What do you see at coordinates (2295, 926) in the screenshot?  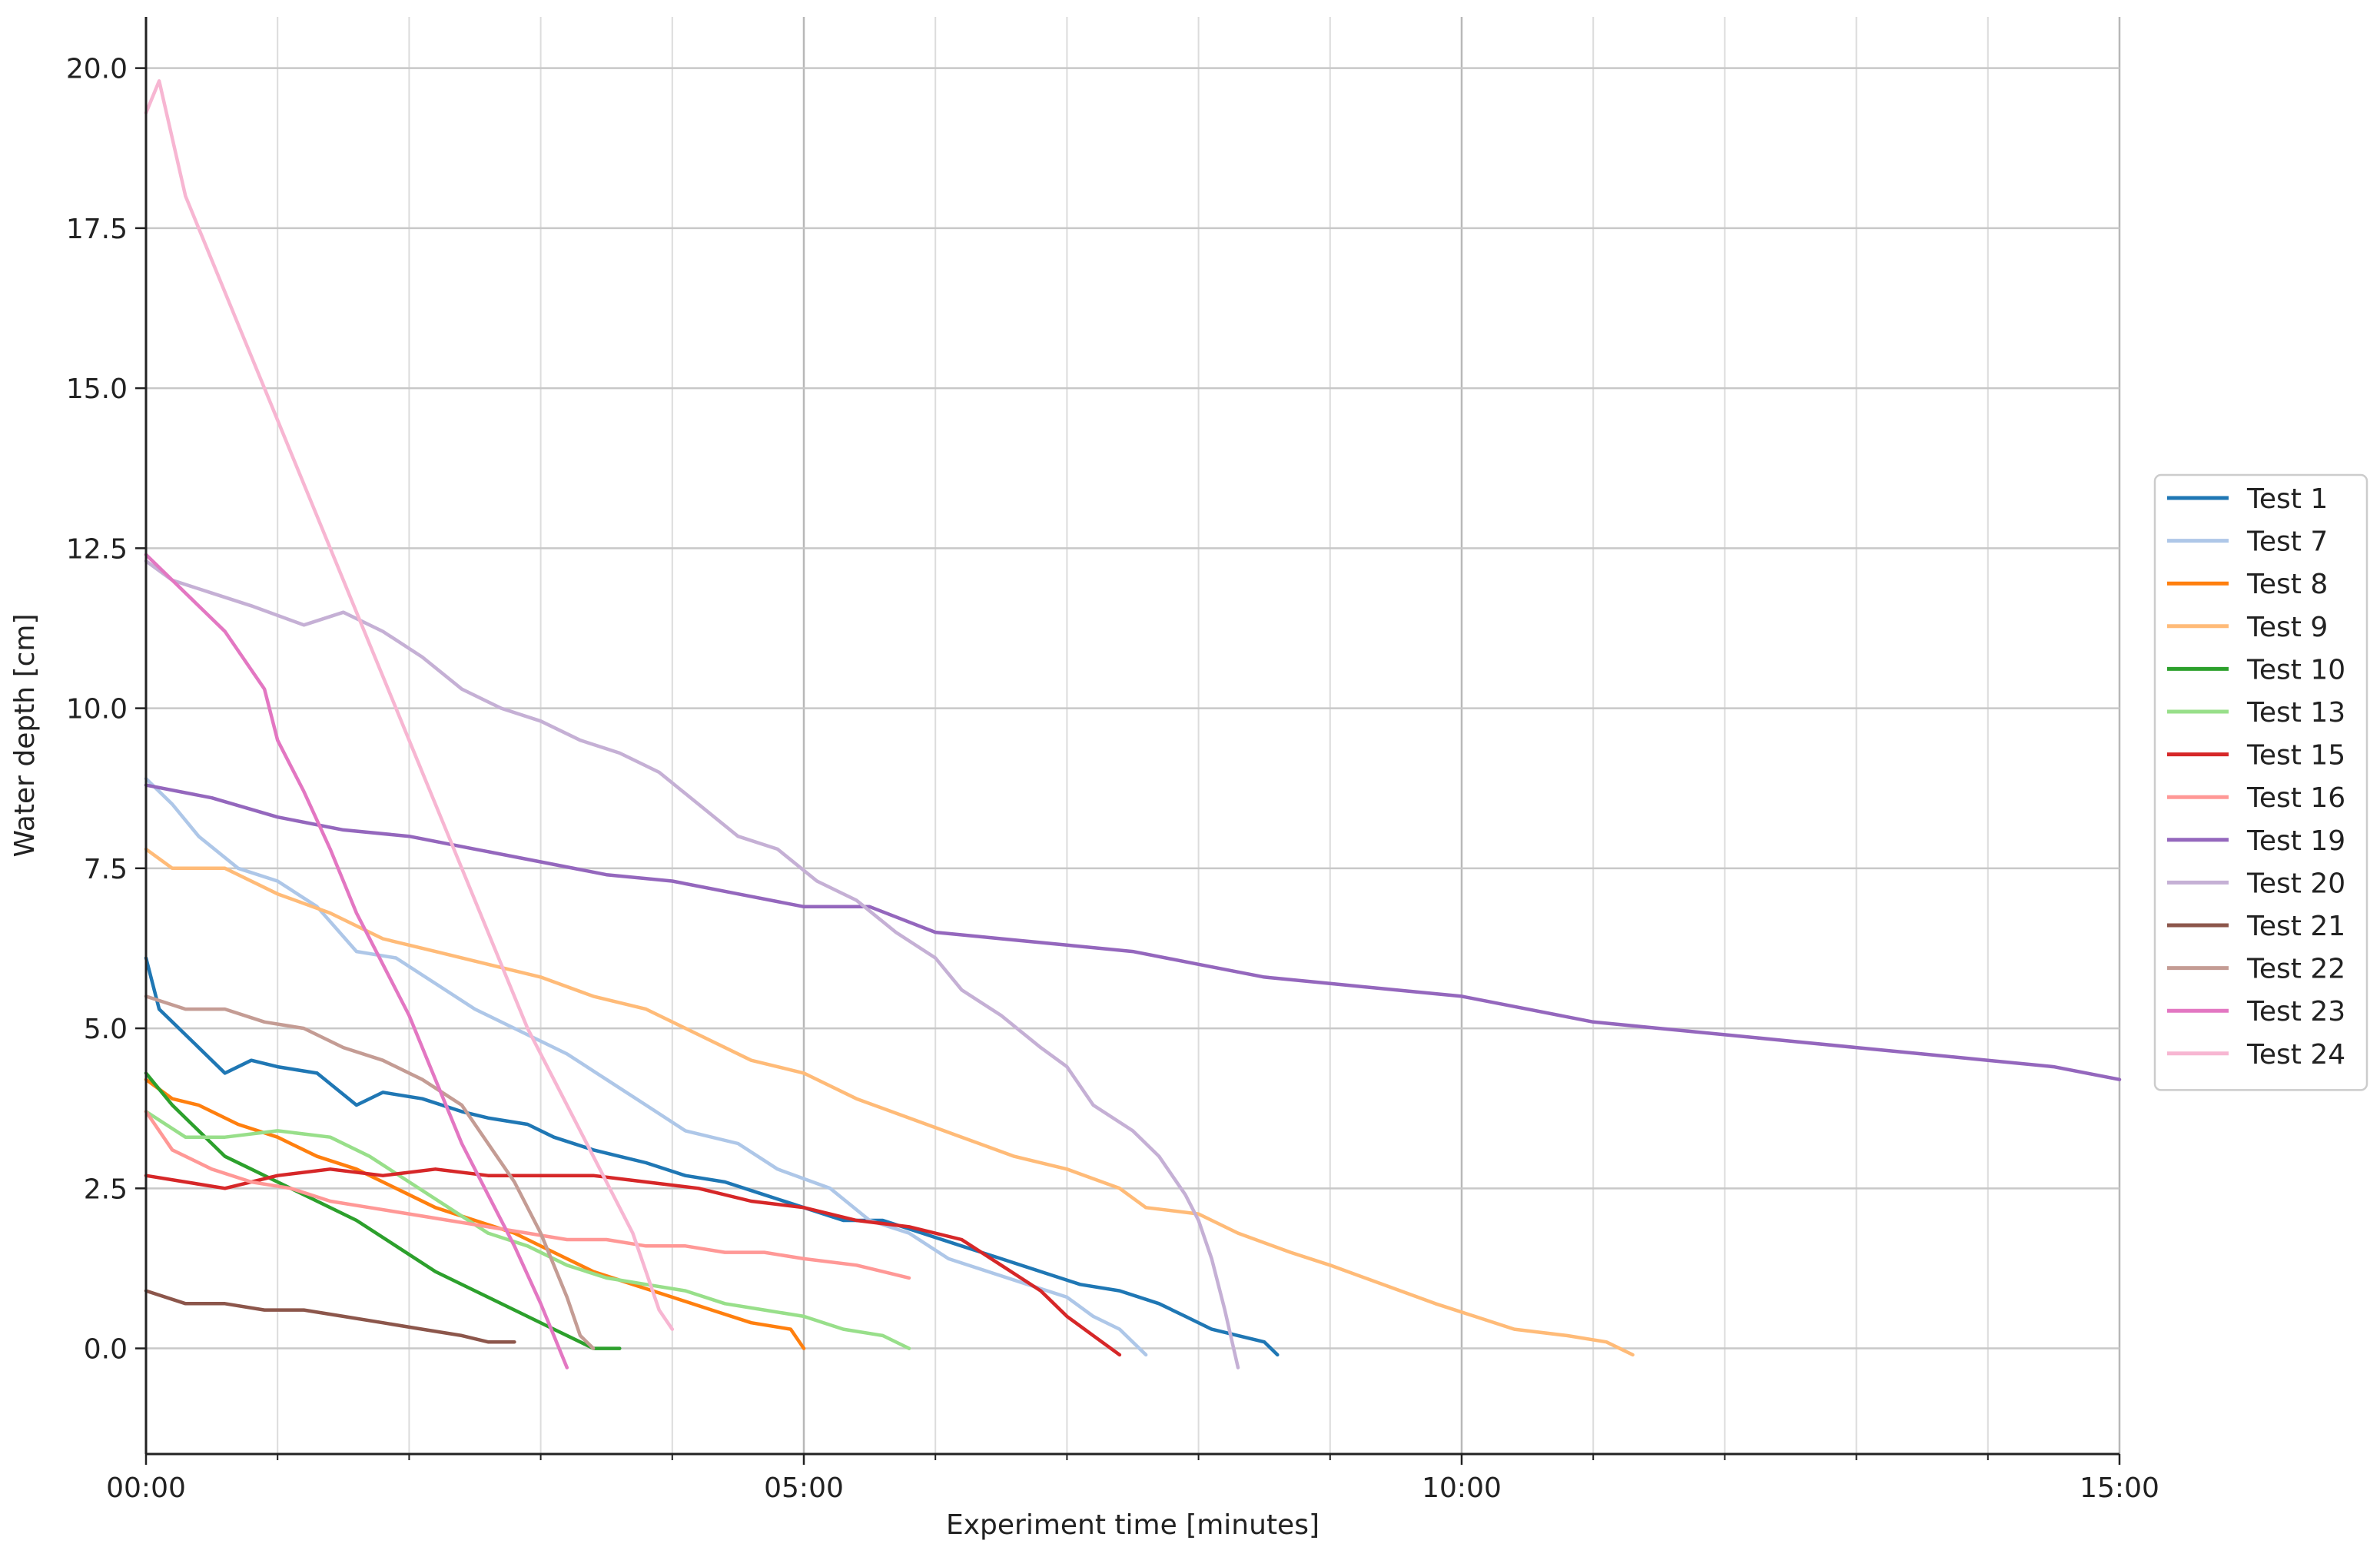 I see `legend-label: Test 21` at bounding box center [2295, 926].